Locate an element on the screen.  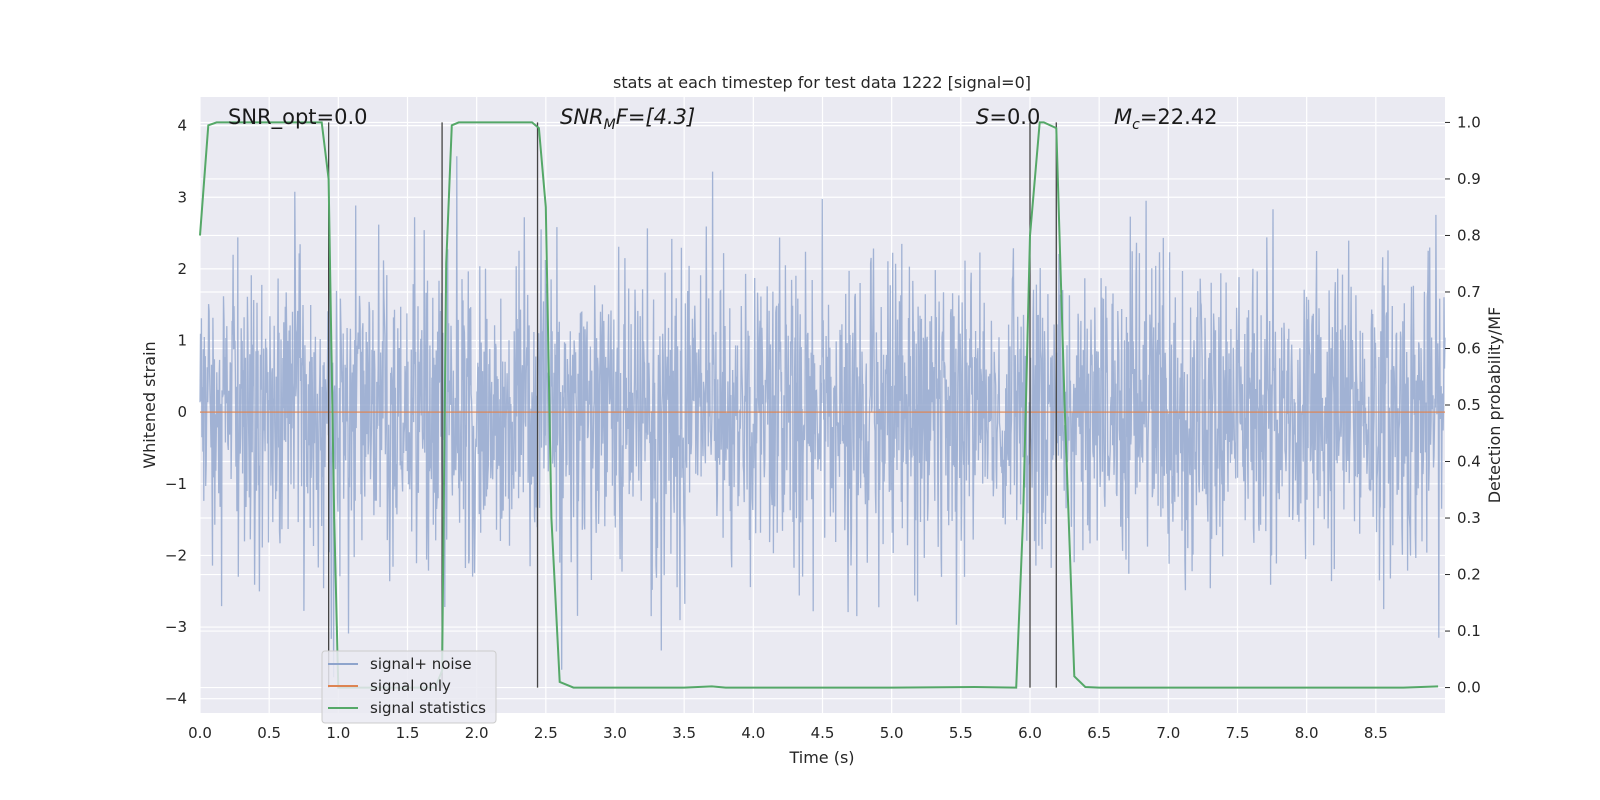
y-right-tick-label: 0.3 is located at coordinates (1469, 518).